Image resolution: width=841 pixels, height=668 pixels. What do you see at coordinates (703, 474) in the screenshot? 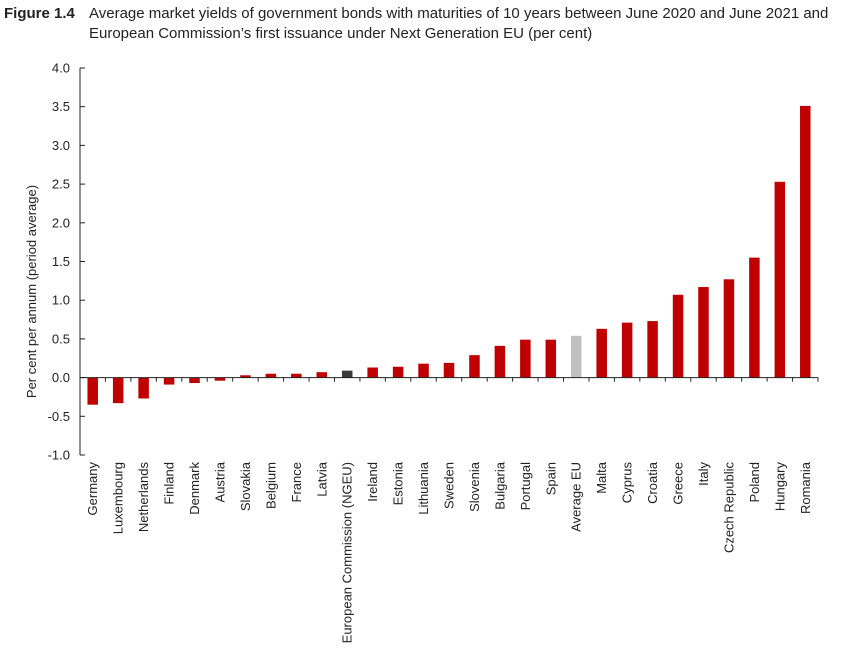
I see `x-tick-label: Italy` at bounding box center [703, 474].